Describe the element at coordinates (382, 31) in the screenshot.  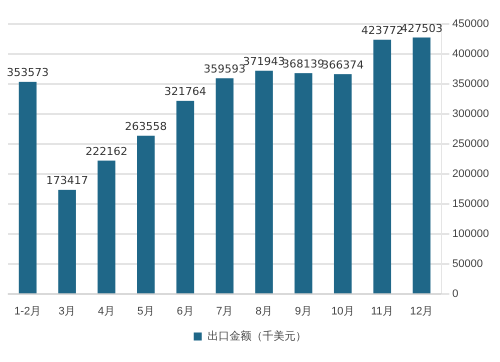
I see `data-label: 423772` at that location.